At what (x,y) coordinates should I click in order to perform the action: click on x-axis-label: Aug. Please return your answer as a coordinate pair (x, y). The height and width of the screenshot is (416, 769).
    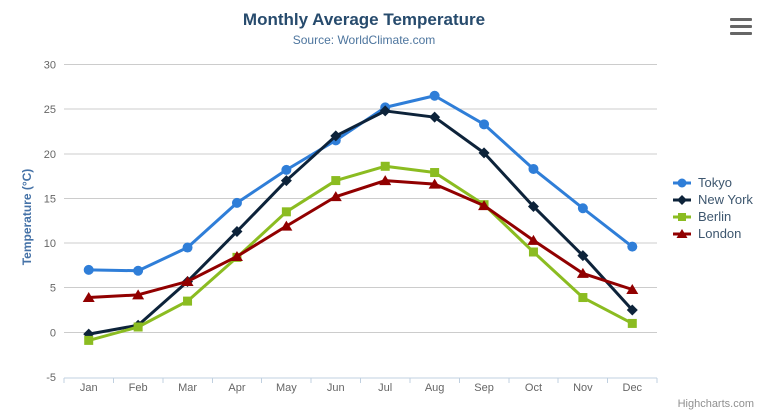
    Looking at the image, I should click on (435, 388).